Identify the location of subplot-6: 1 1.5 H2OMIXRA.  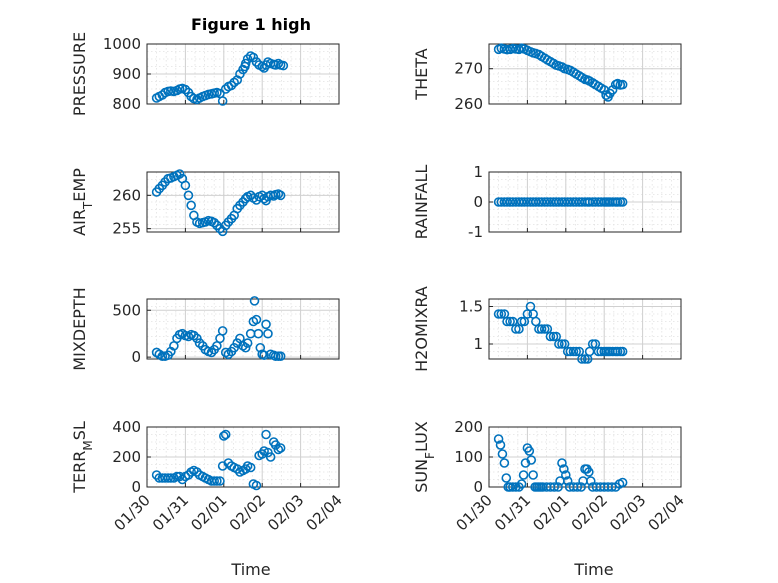
(547, 329).